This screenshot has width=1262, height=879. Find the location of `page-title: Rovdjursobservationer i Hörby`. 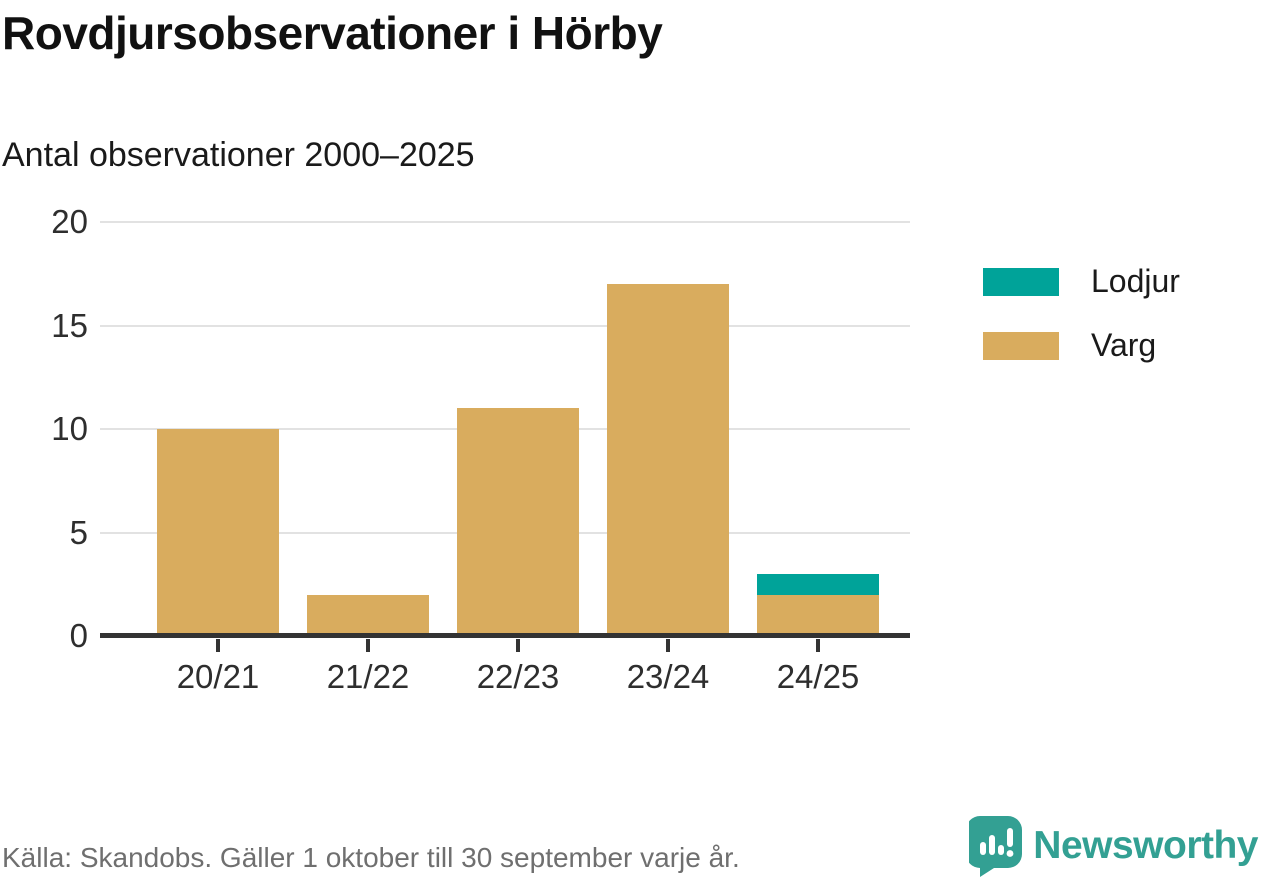

page-title: Rovdjursobservationer i Hörby is located at coordinates (332, 33).